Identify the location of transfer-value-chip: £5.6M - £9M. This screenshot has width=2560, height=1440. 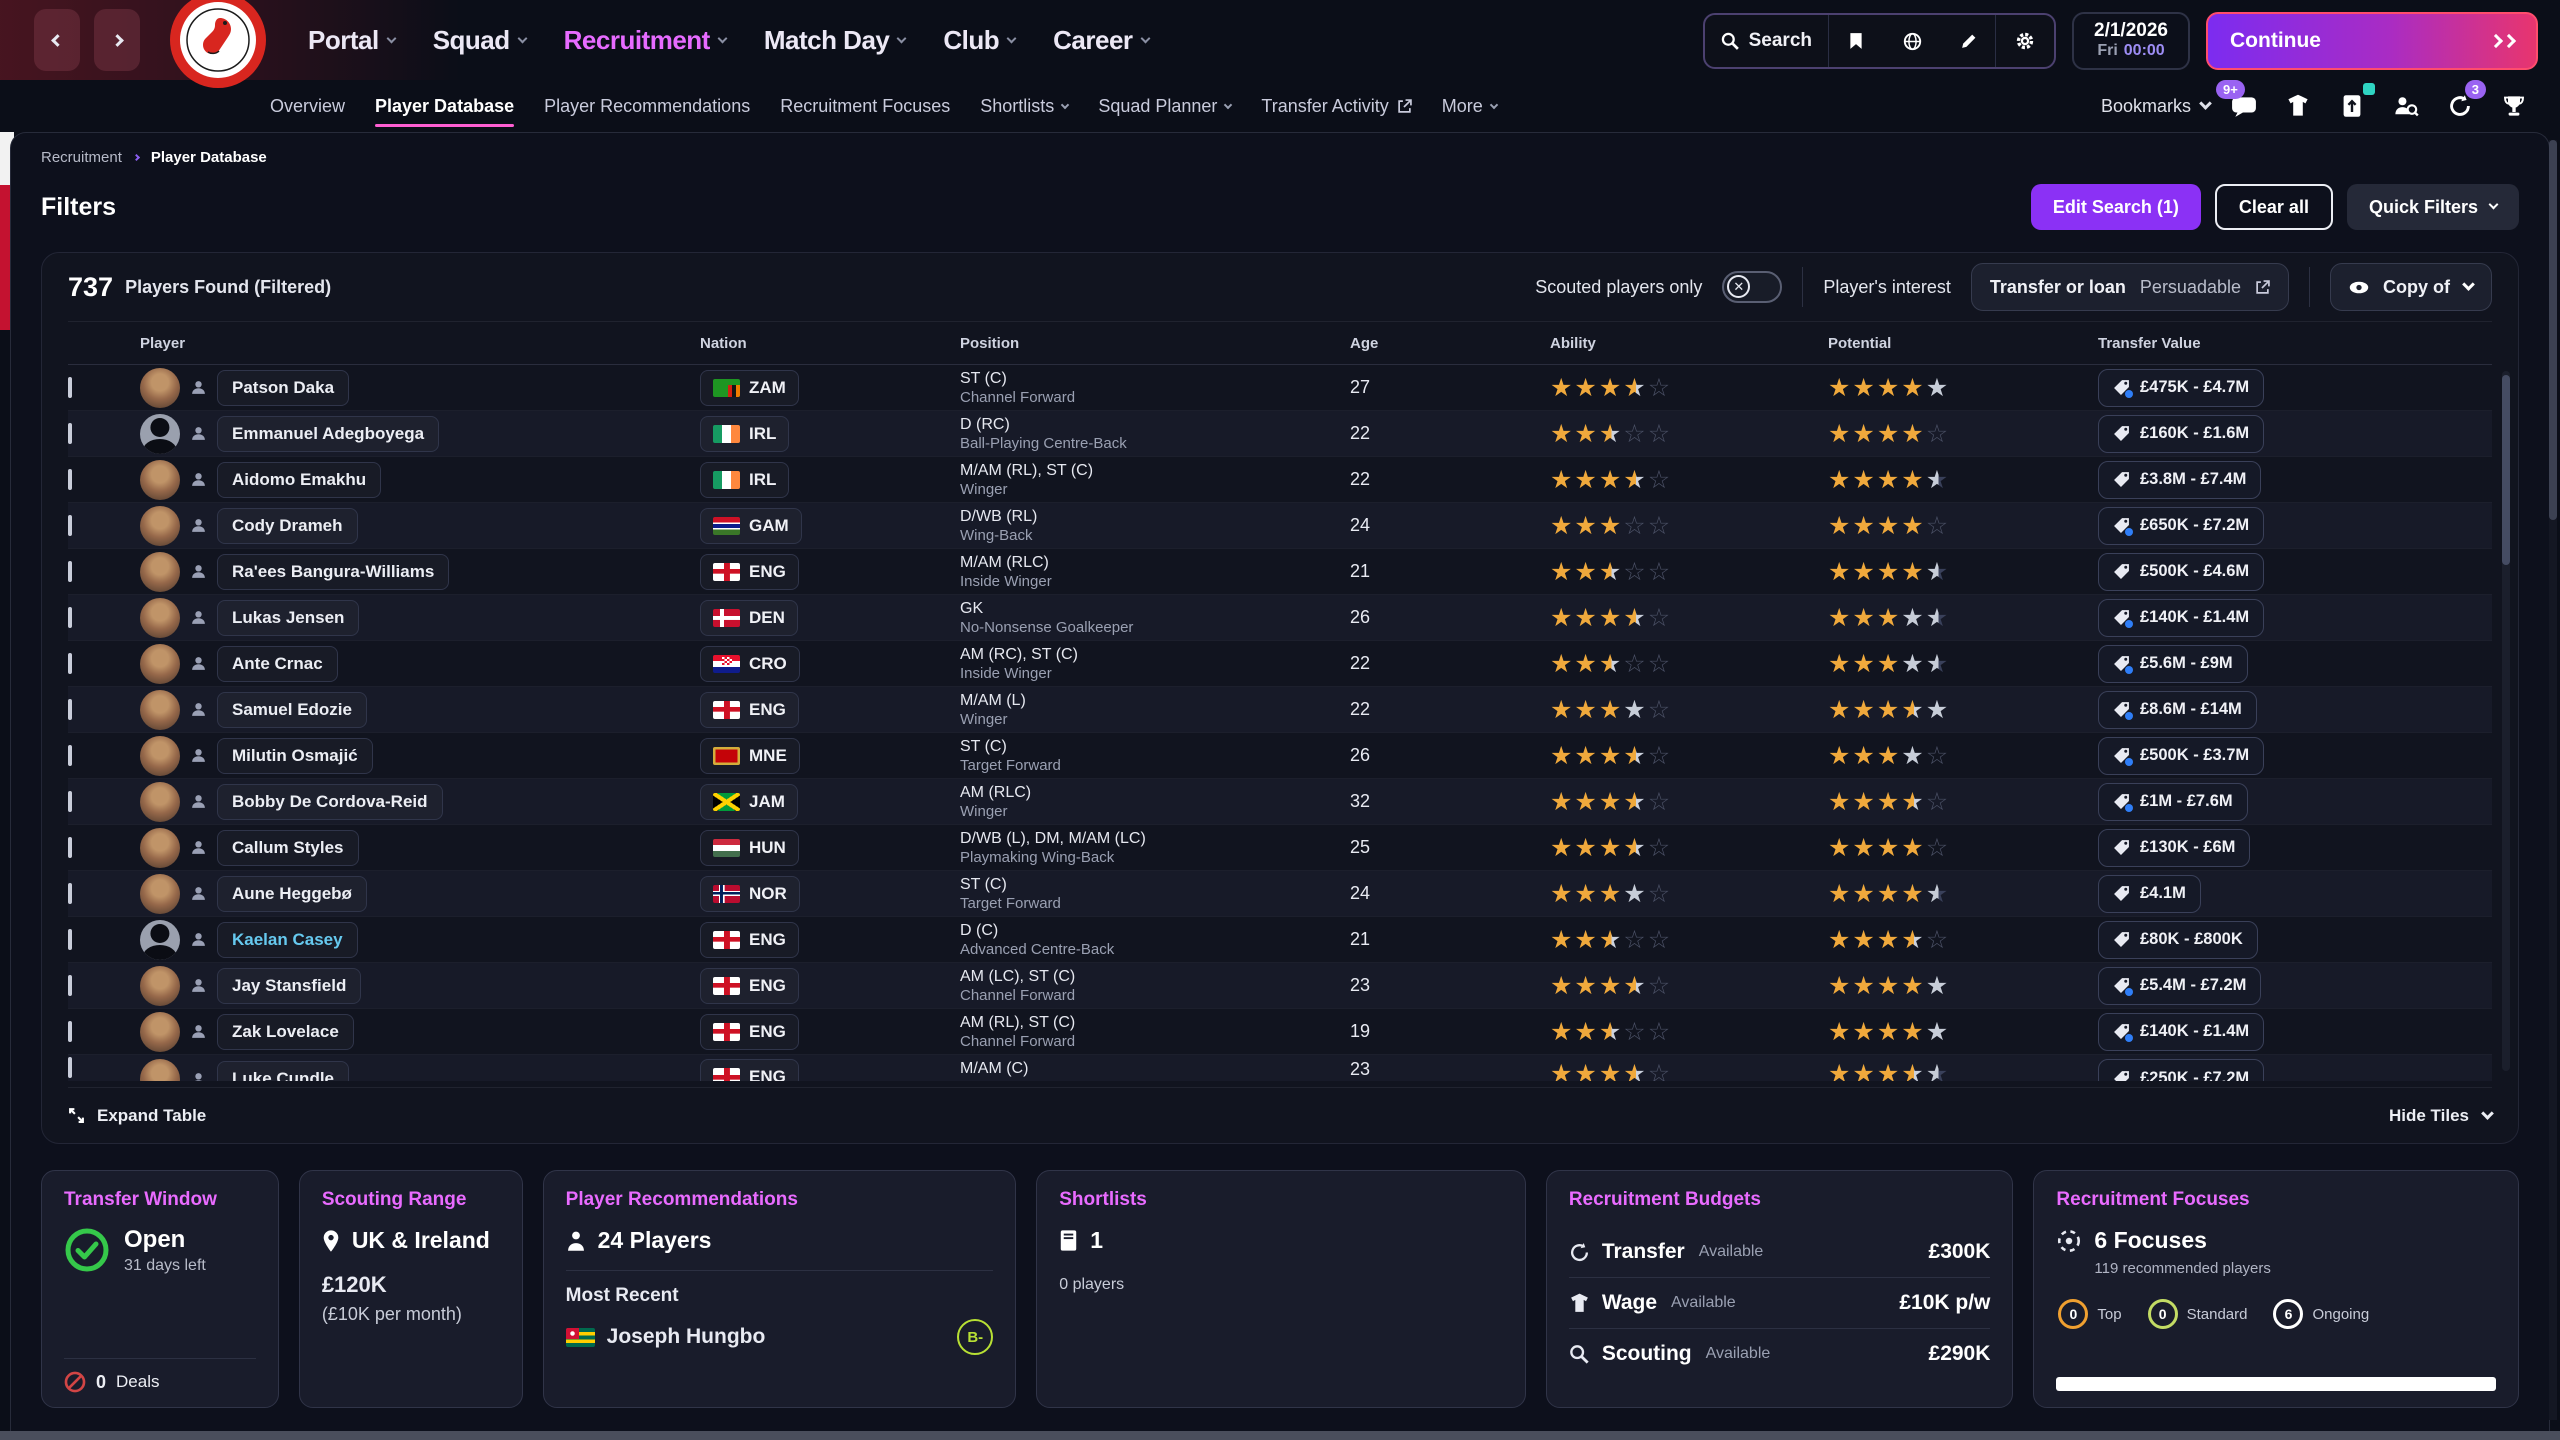
(2173, 663).